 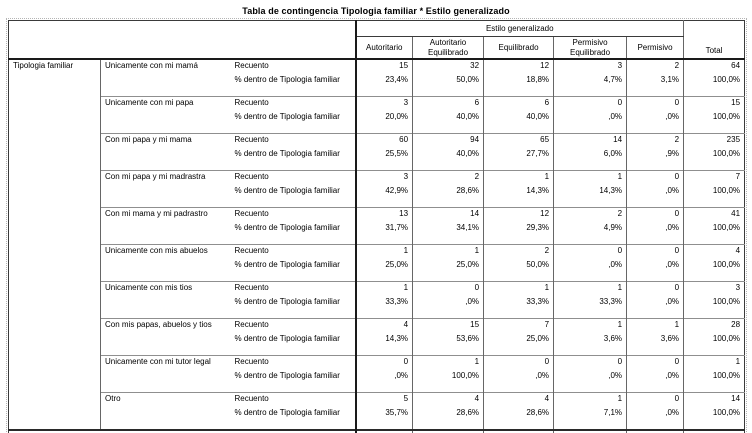 What do you see at coordinates (165, 263) in the screenshot?
I see `family-type-label: Unicamente con mis abuelos` at bounding box center [165, 263].